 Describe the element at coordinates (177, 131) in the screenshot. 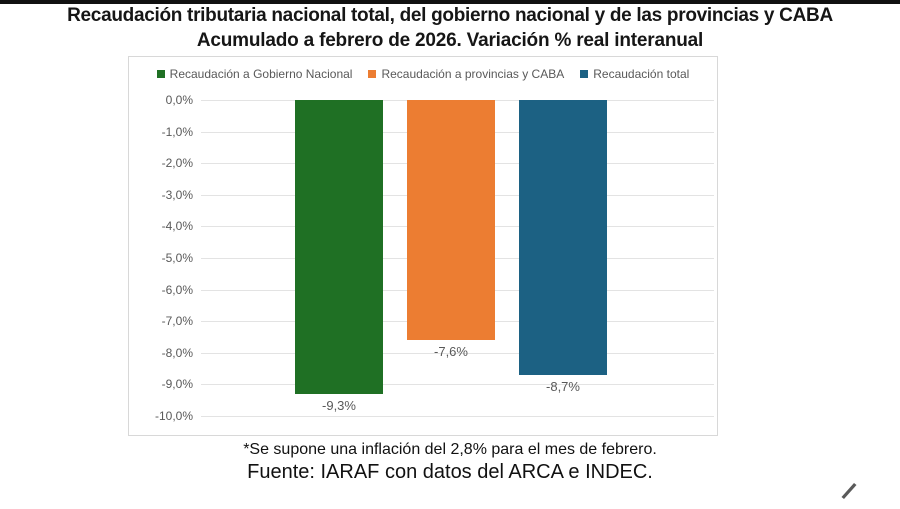

I see `y-axis-tick-label: -1,0%` at that location.